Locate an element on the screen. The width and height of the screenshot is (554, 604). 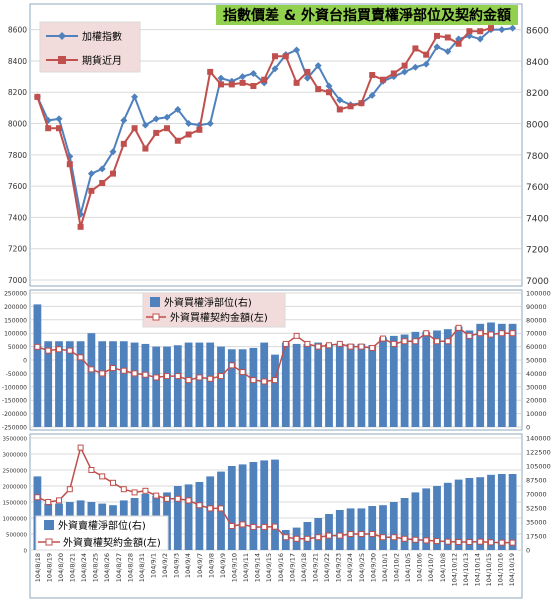
x-tick-label: 104/9/9 is located at coordinates (223, 565).